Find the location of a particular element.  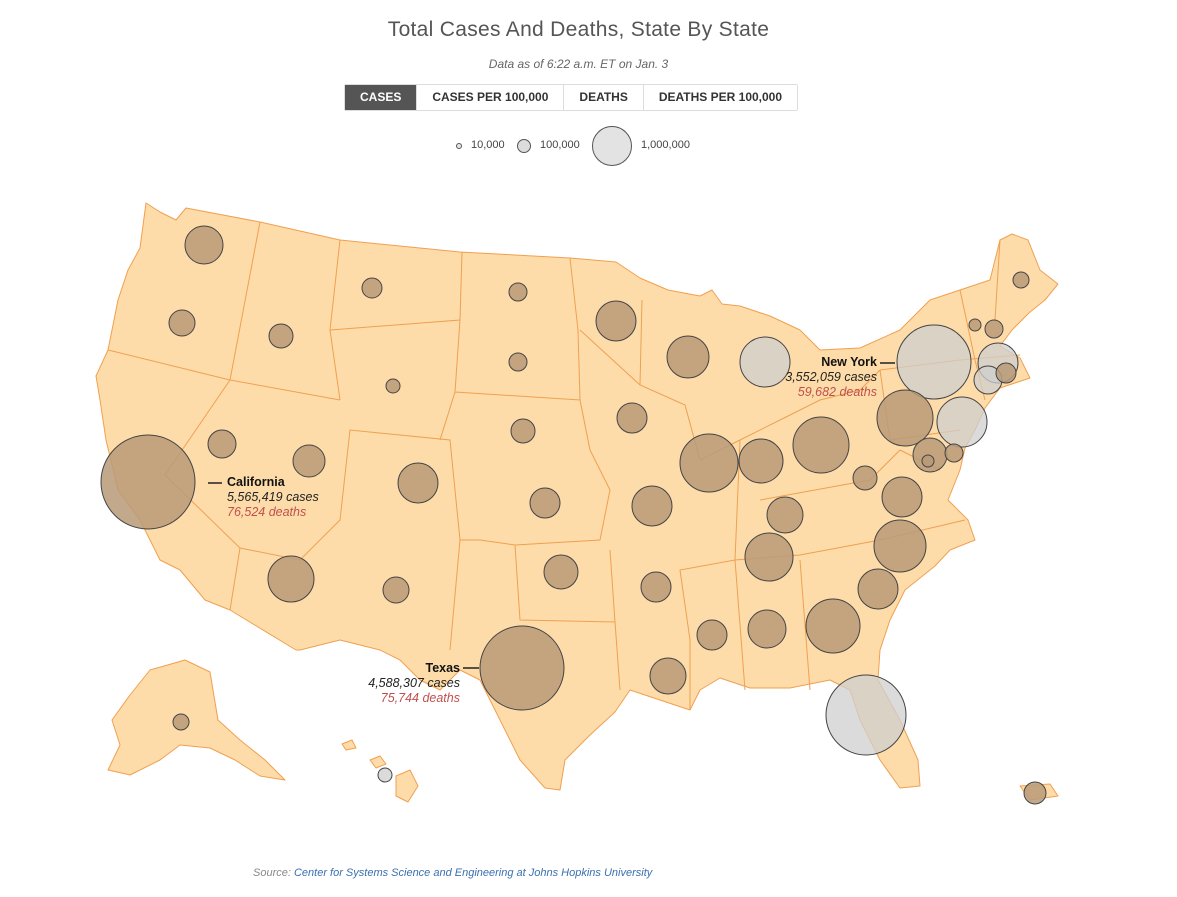

hawaii-shape is located at coordinates (380, 771).